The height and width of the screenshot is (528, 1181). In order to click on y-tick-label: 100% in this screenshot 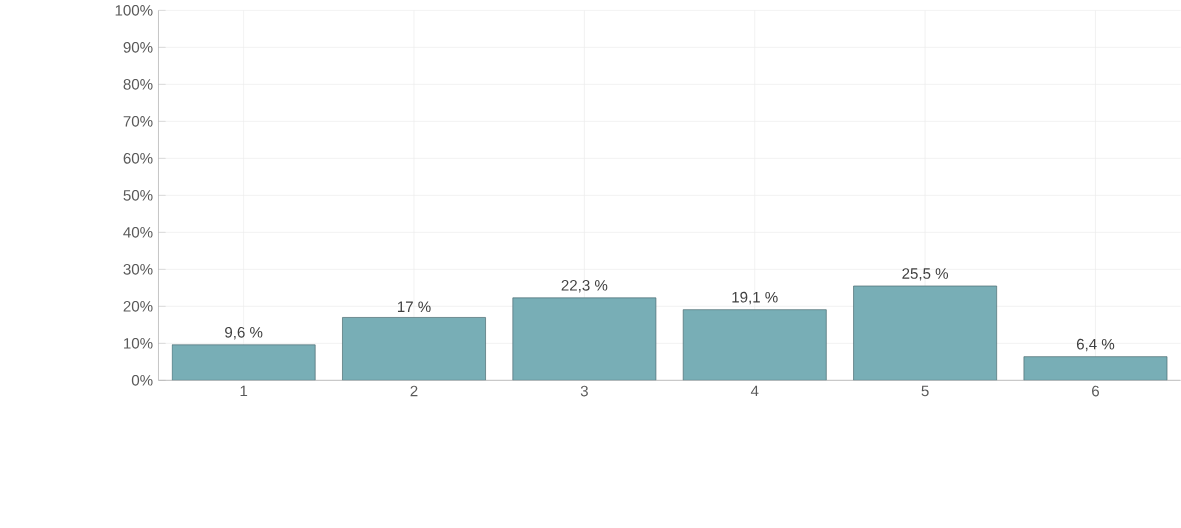, I will do `click(134, 10)`.